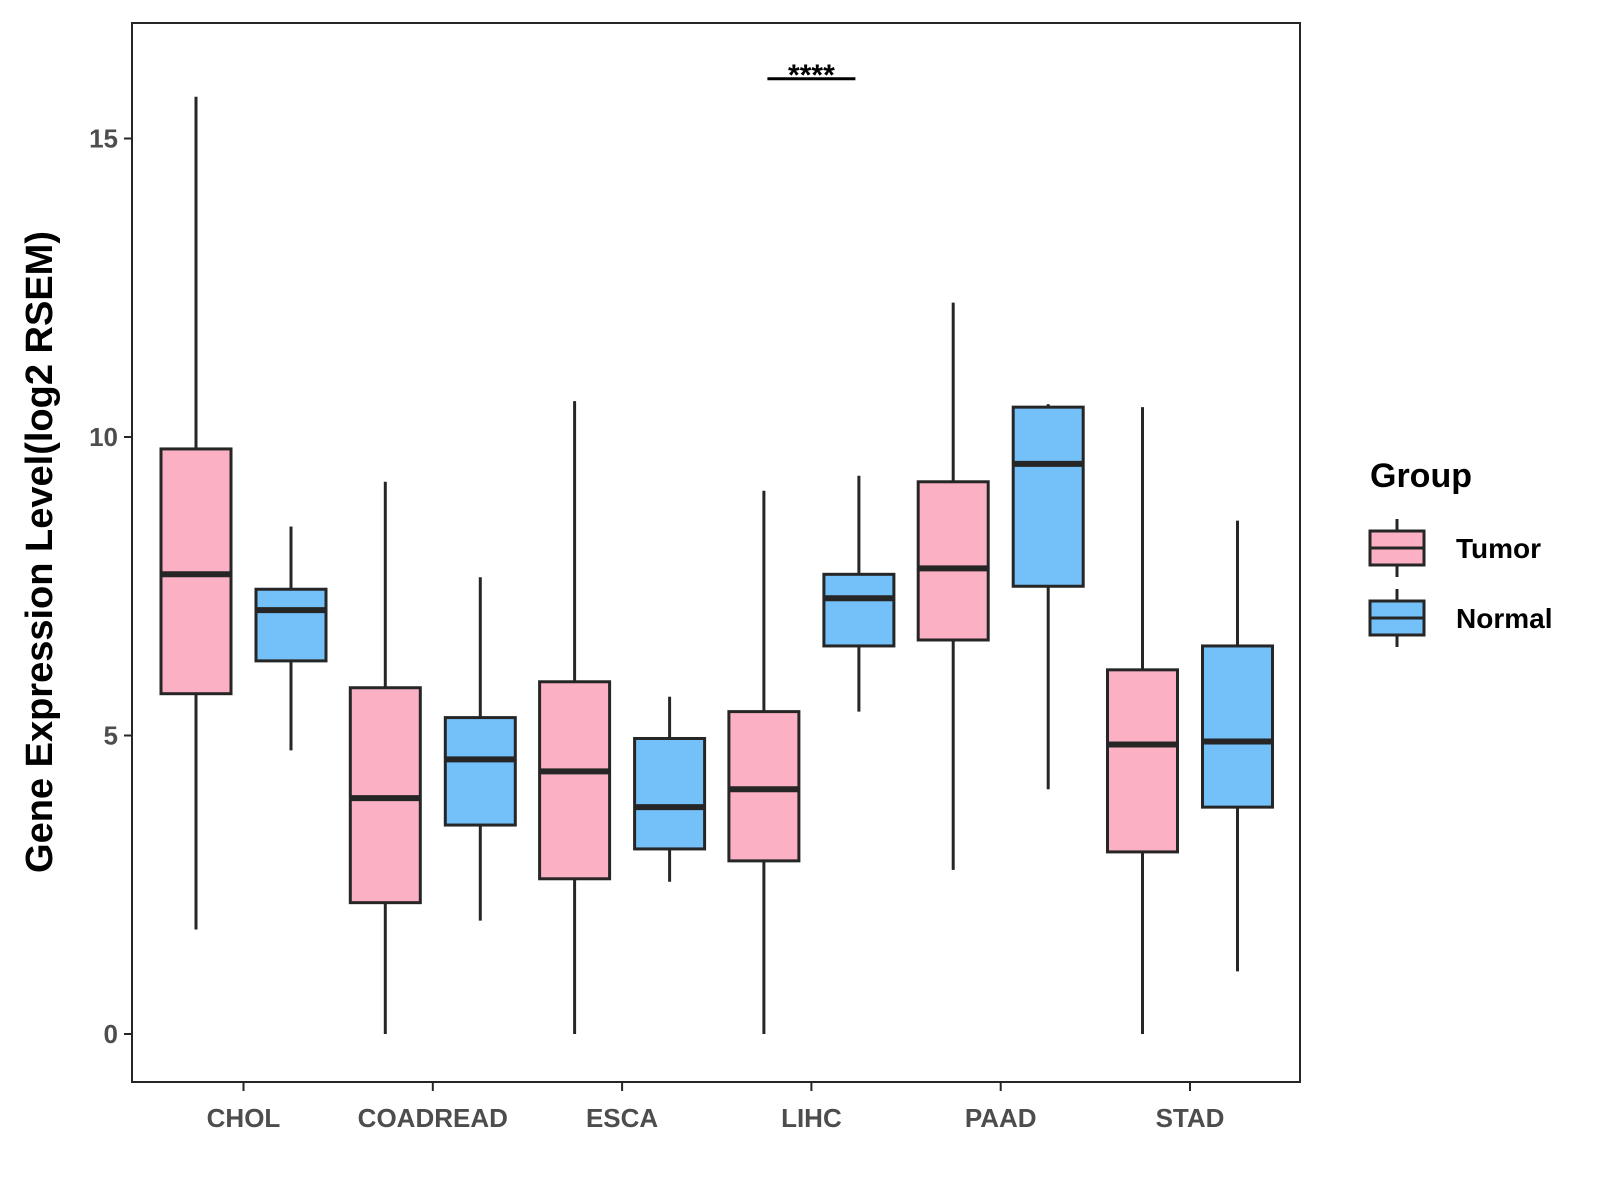 This screenshot has height=1200, width=1600. Describe the element at coordinates (1454, 548) in the screenshot. I see `legend-item-tumor: Tumor` at that location.